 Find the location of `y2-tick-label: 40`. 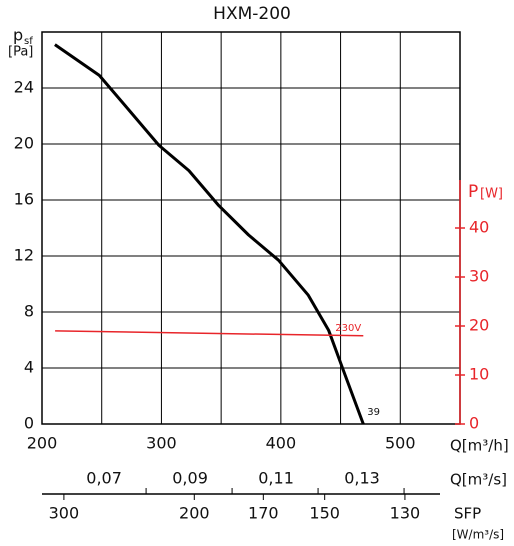

y2-tick-label: 40 is located at coordinates (479, 227).